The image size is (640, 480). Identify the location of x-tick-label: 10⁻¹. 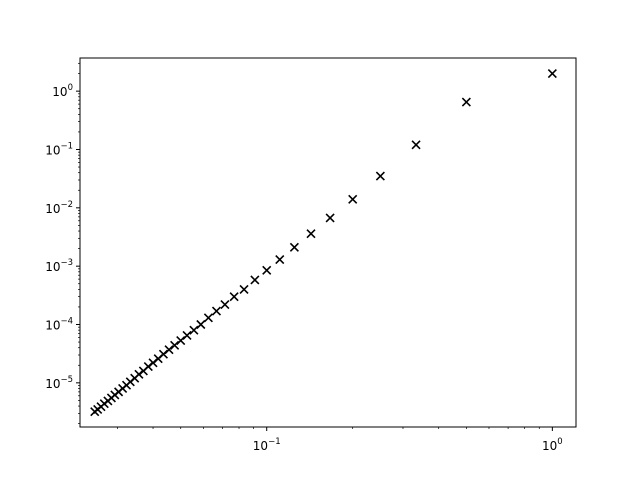
(267, 445).